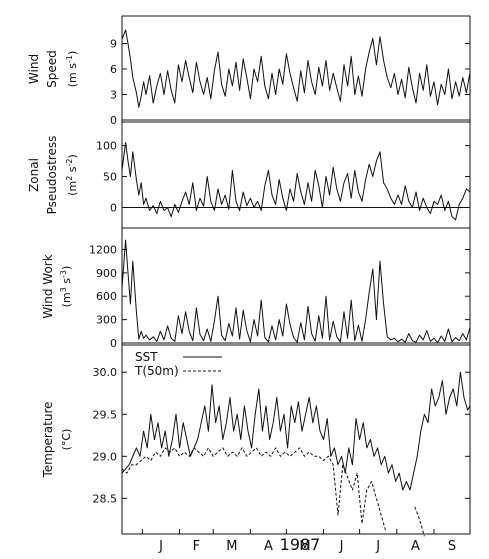 This screenshot has width=489, height=559. I want to click on y-tick-label: 30.0, so click(105, 372).